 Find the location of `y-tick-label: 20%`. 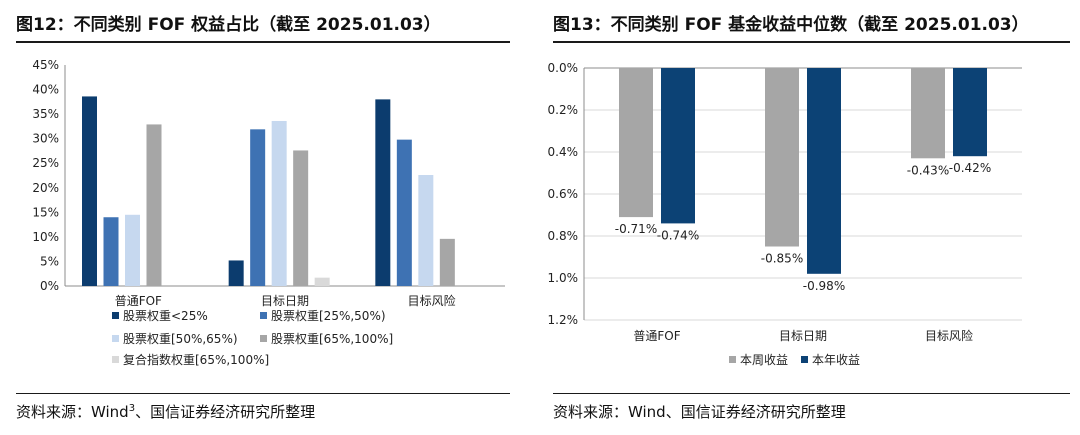

y-tick-label: 20% is located at coordinates (45, 188).